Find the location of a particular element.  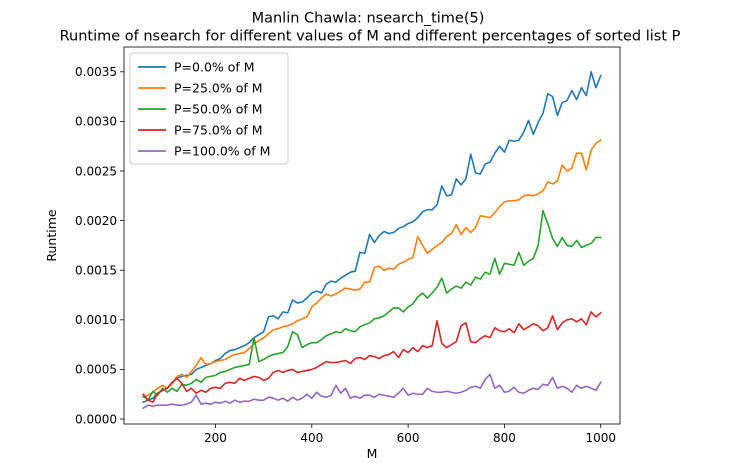

x-axis: 200 400 600 800 1000 is located at coordinates (410, 434).